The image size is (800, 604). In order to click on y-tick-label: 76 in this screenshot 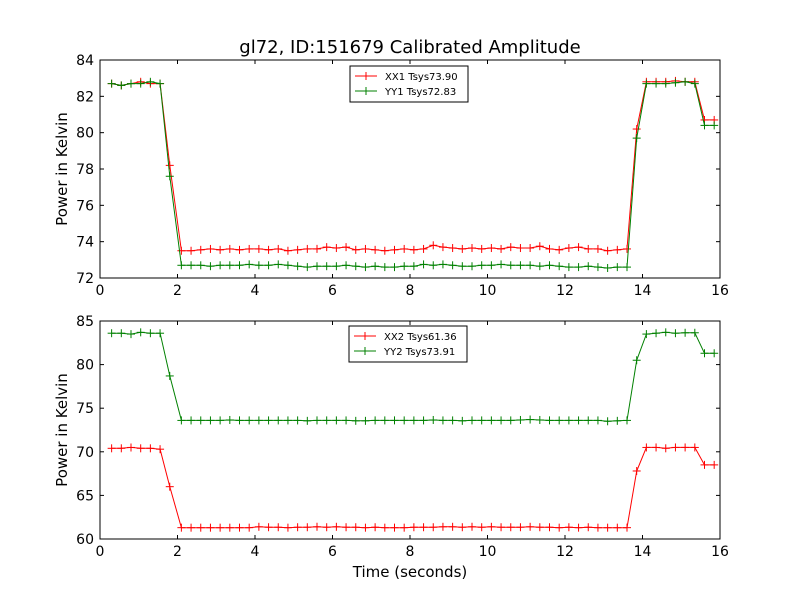, I will do `click(85, 206)`.